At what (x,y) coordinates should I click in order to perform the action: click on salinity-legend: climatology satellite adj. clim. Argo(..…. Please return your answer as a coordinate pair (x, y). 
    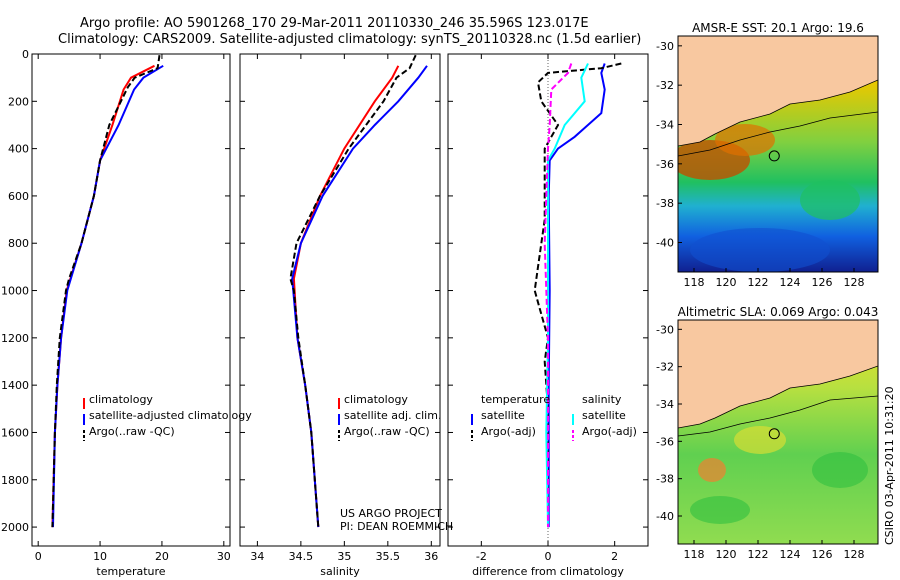
    Looking at the image, I should click on (389, 417).